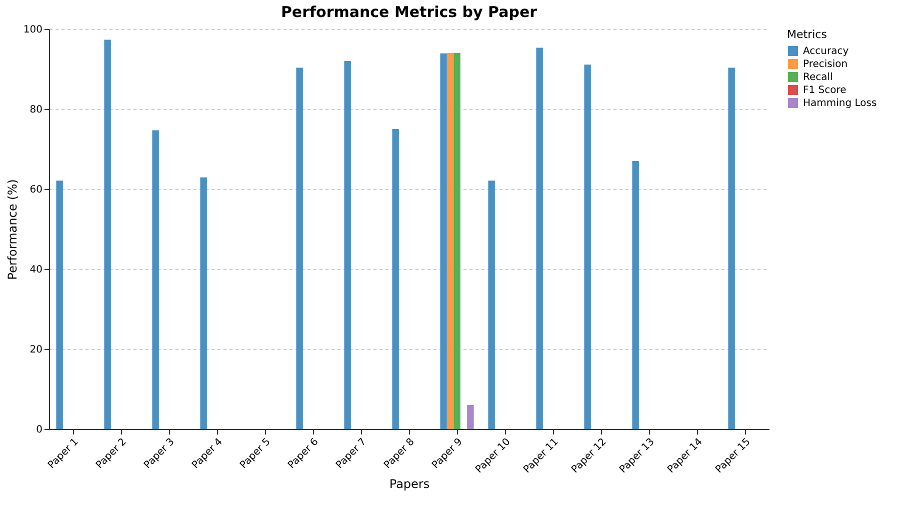  Describe the element at coordinates (818, 77) in the screenshot. I see `legend-label: Recall` at that location.